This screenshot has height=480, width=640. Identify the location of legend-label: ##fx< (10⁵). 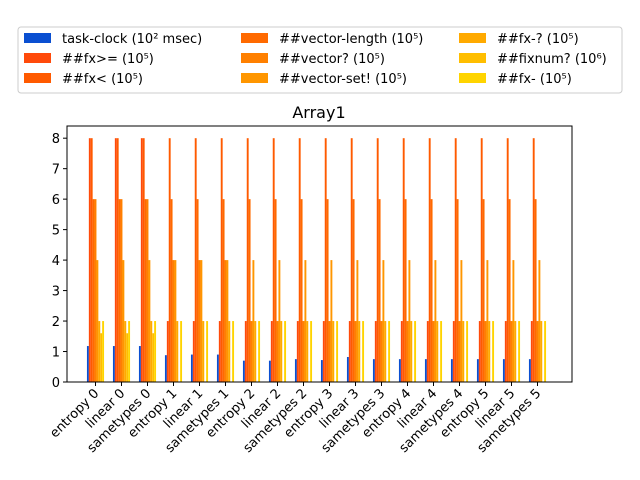
(102, 79).